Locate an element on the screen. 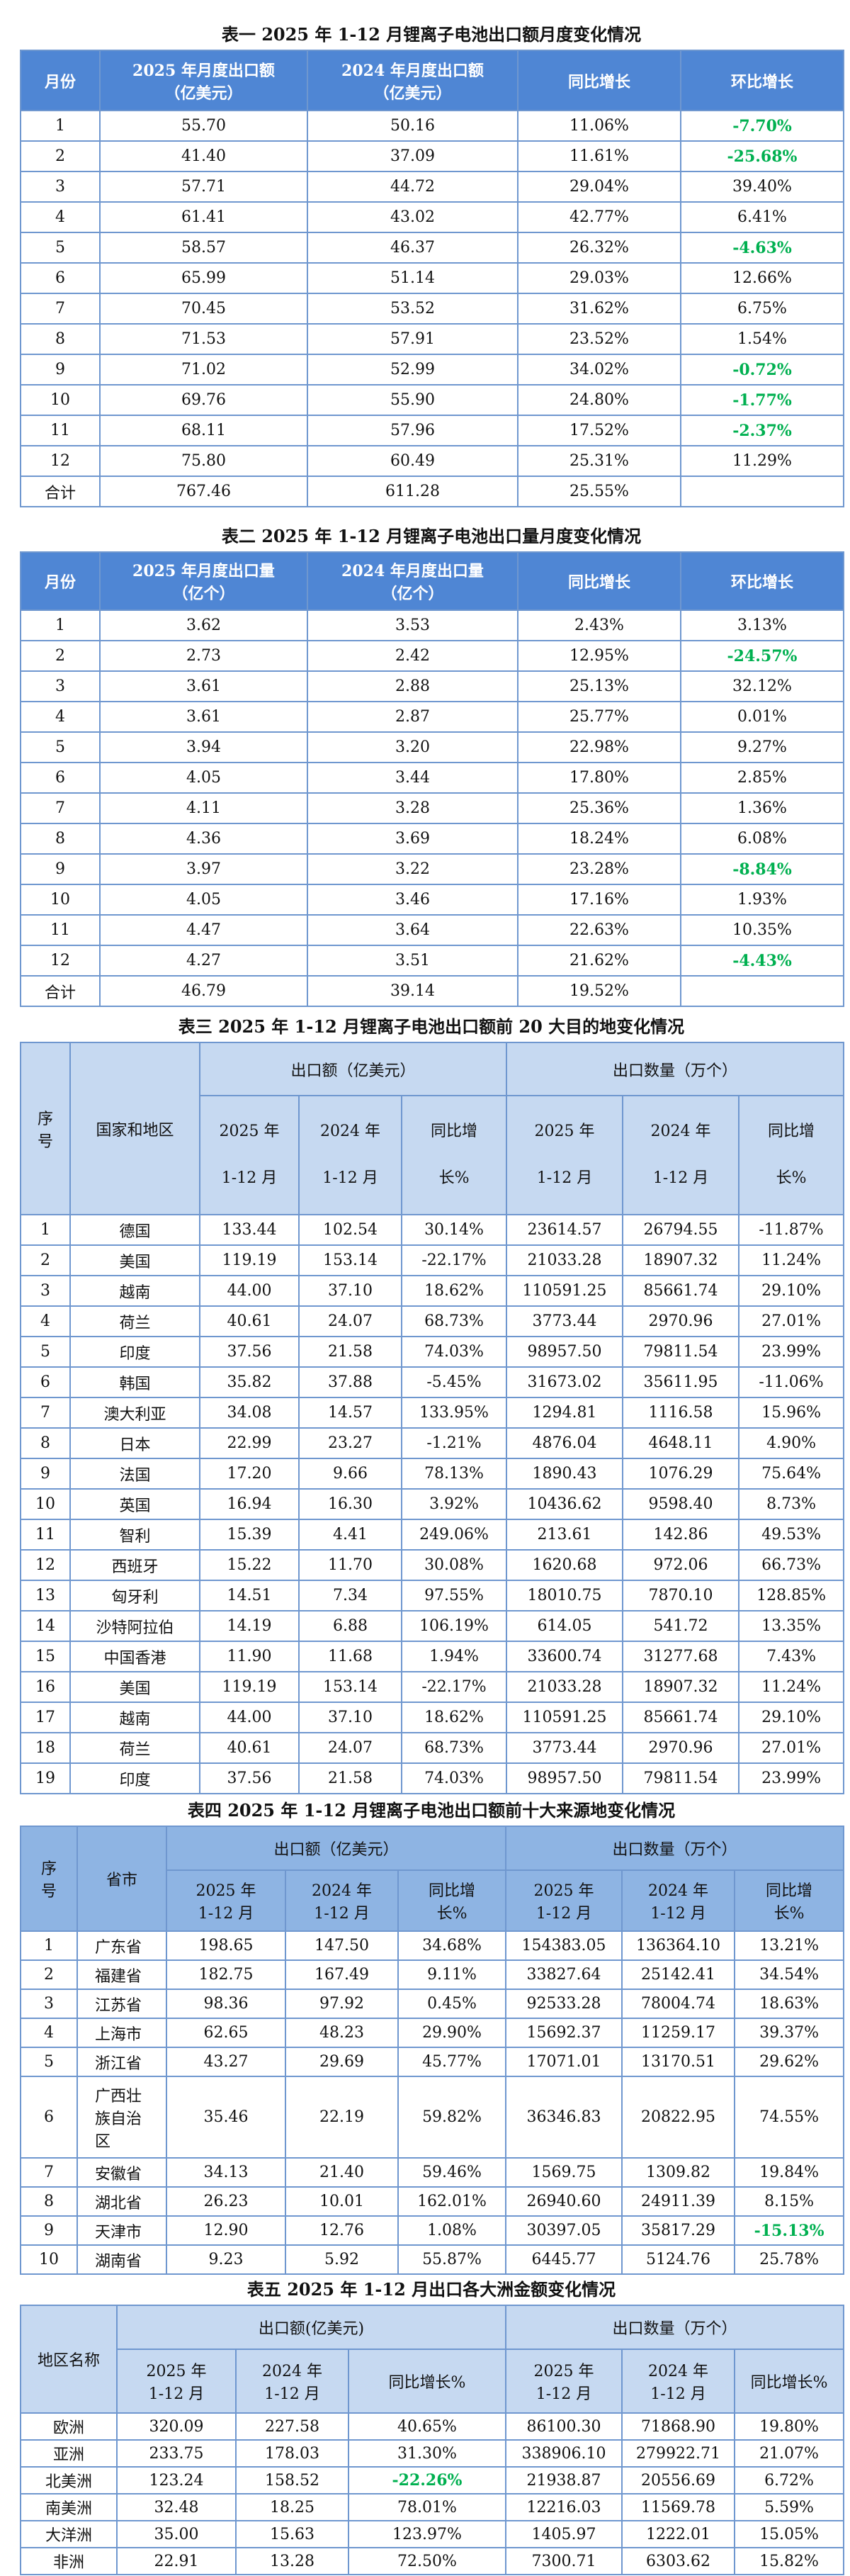 This screenshot has width=850, height=2576. table-cell: 23.99% is located at coordinates (792, 1352).